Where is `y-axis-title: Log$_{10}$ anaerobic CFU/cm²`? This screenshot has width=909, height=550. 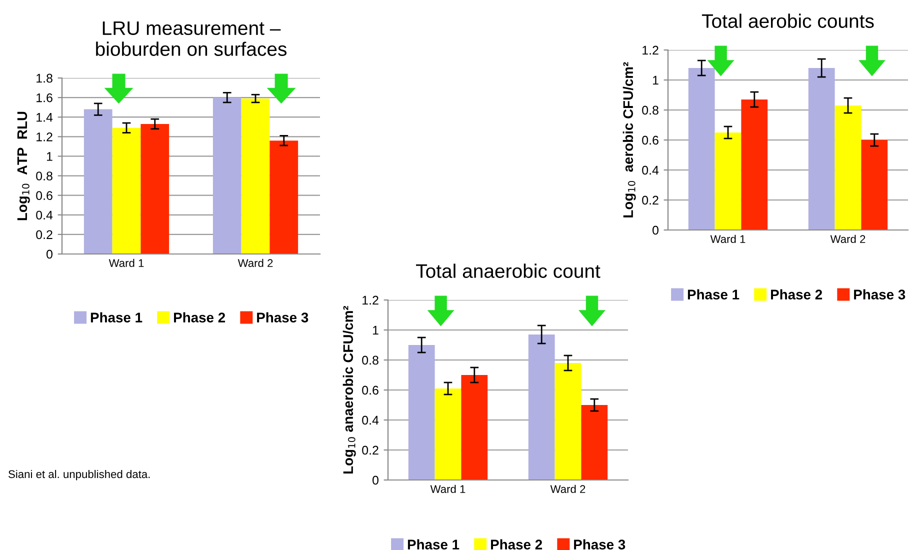
y-axis-title: Log$_{10}$ anaerobic CFU/cm² is located at coordinates (349, 390).